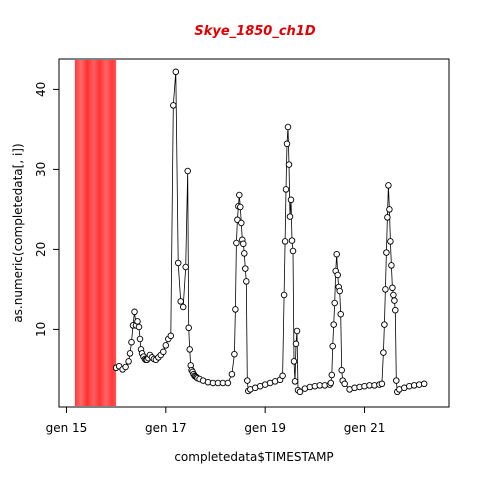 The height and width of the screenshot is (480, 480). Describe the element at coordinates (41, 249) in the screenshot. I see `y-tick-label: 20` at that location.